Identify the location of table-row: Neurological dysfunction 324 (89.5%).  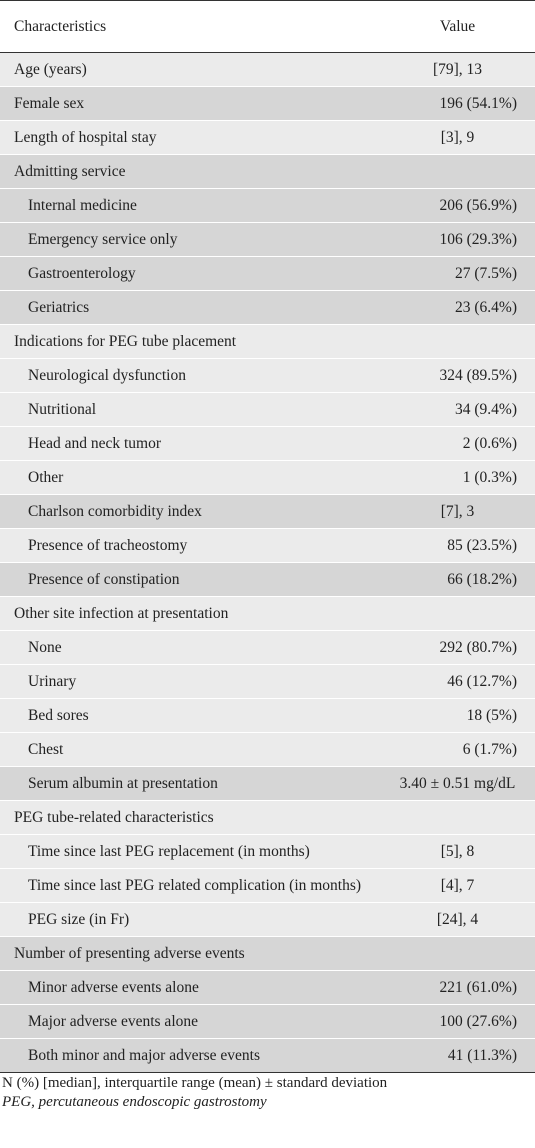
(267, 375).